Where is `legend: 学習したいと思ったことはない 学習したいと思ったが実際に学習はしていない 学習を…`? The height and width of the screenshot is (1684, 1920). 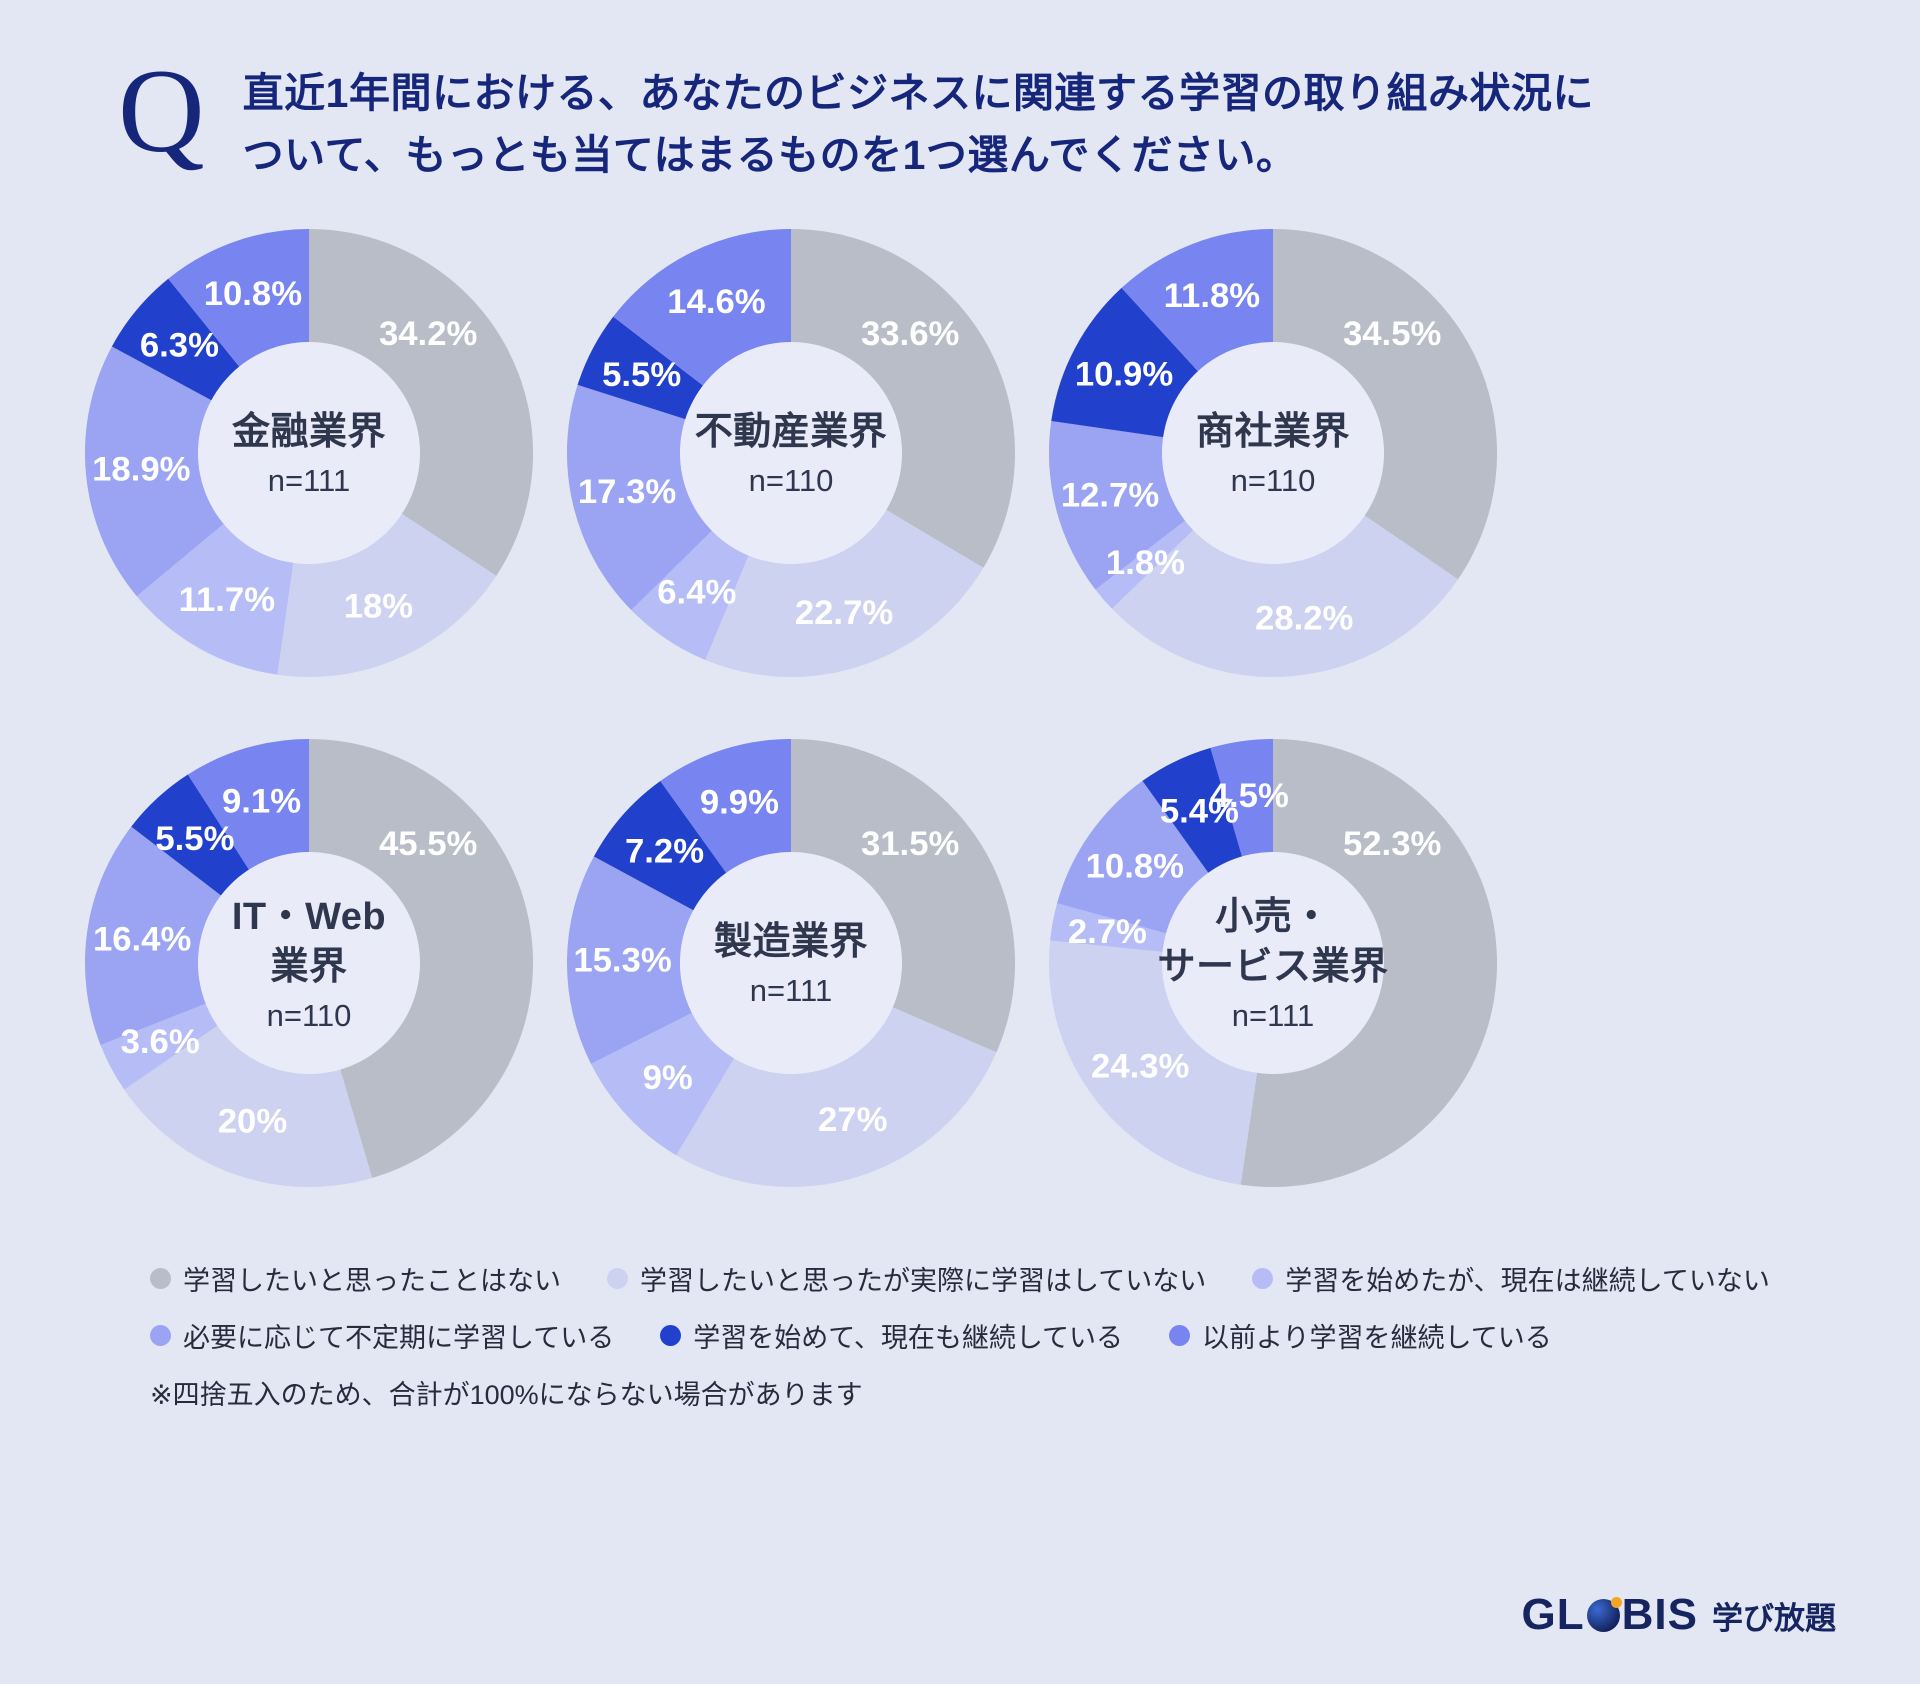 legend: 学習したいと思ったことはない 学習したいと思ったが実際に学習はしていない 学習を… is located at coordinates (1035, 1335).